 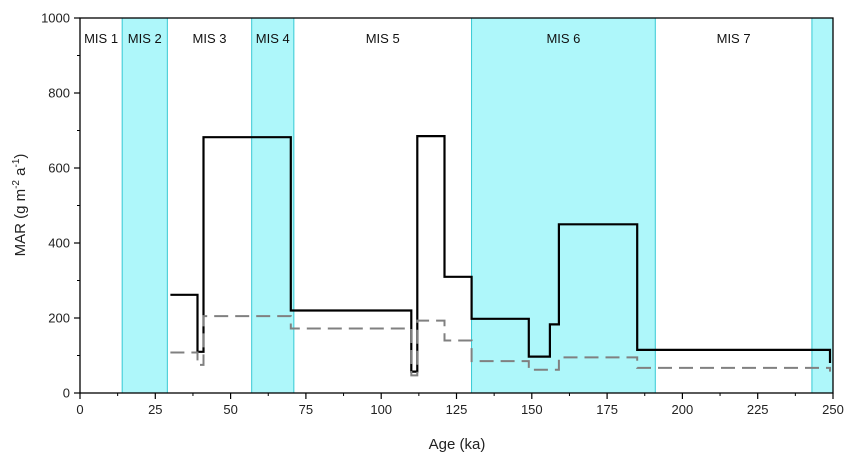 What do you see at coordinates (500, 346) in the screenshot?
I see `series-dashed-line` at bounding box center [500, 346].